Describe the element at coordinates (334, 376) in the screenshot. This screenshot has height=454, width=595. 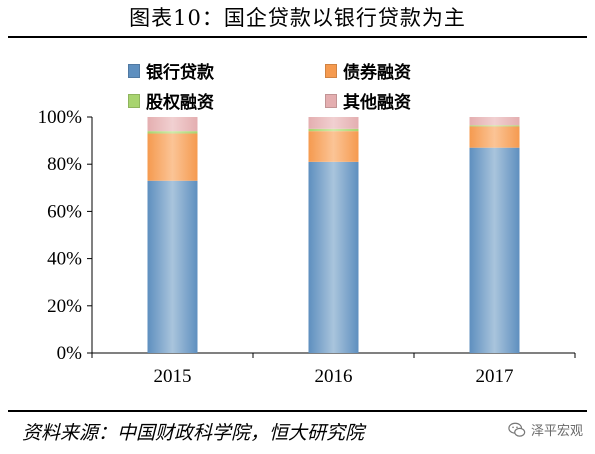
I see `x-tick-label: 2016` at that location.